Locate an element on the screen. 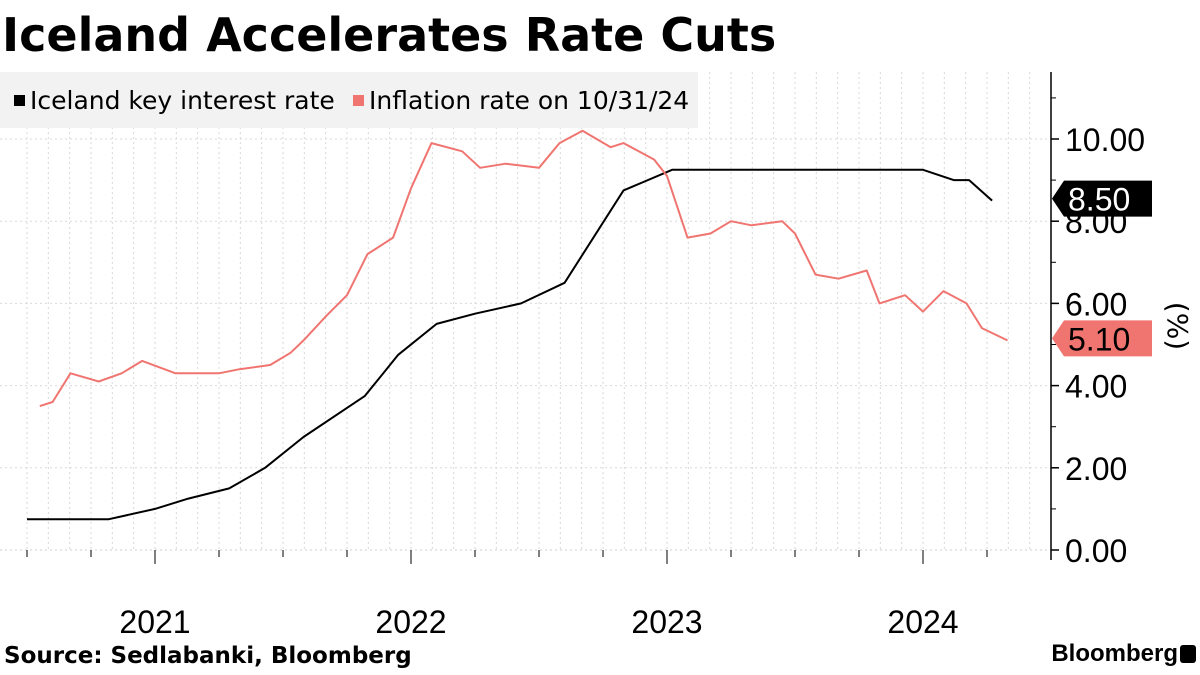  y-tick-label: 2.00 is located at coordinates (1096, 469).